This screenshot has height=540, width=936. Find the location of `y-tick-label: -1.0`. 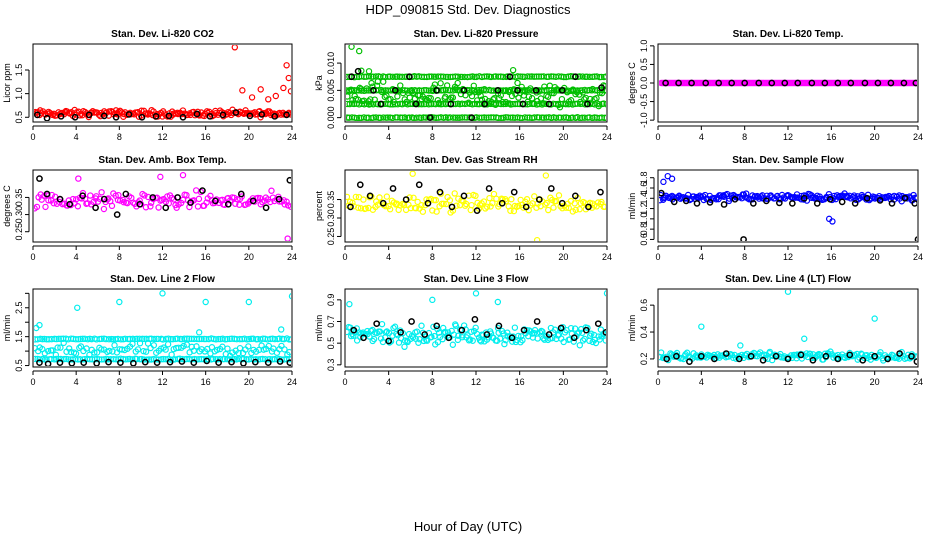

y-tick-label: -1.0 is located at coordinates (644, 120).